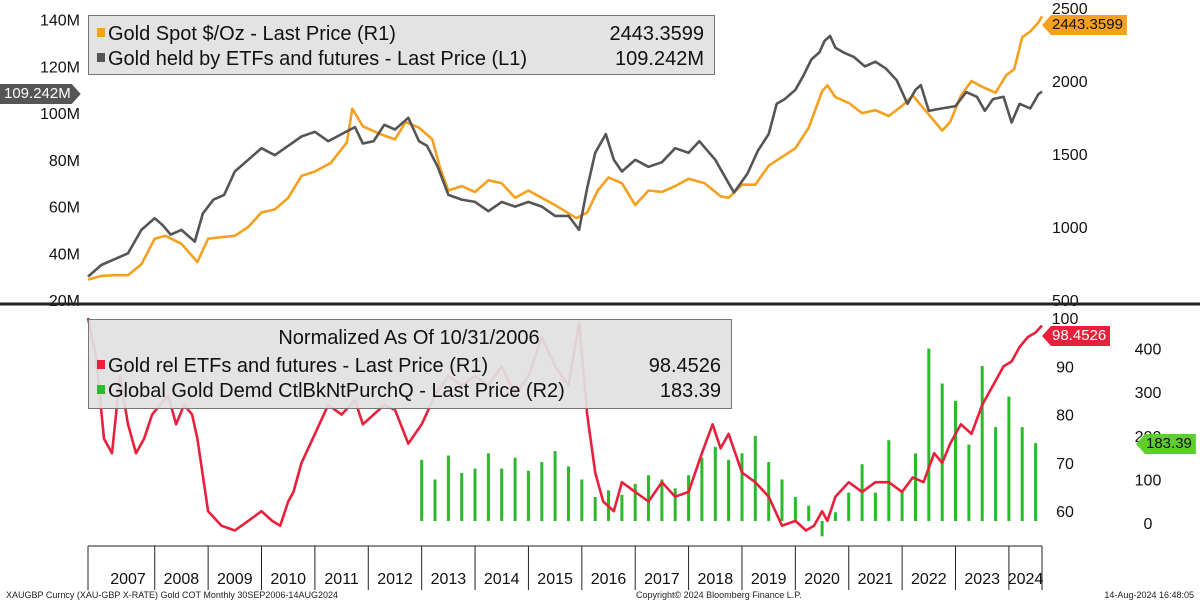 The image size is (1200, 603). I want to click on x-axis-year-label: 2007, so click(128, 579).